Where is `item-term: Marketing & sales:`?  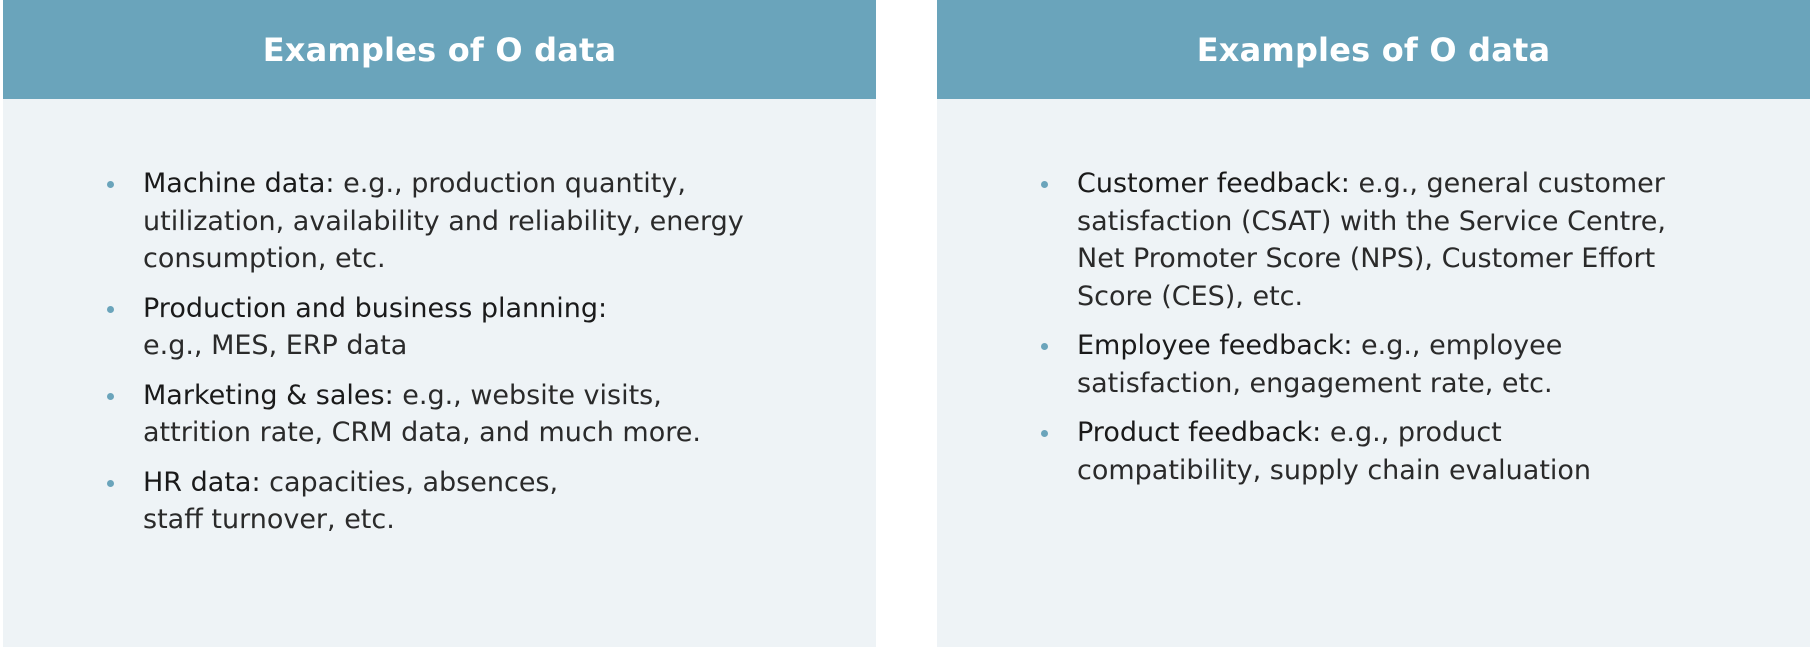
item-term: Marketing & sales: is located at coordinates (268, 395).